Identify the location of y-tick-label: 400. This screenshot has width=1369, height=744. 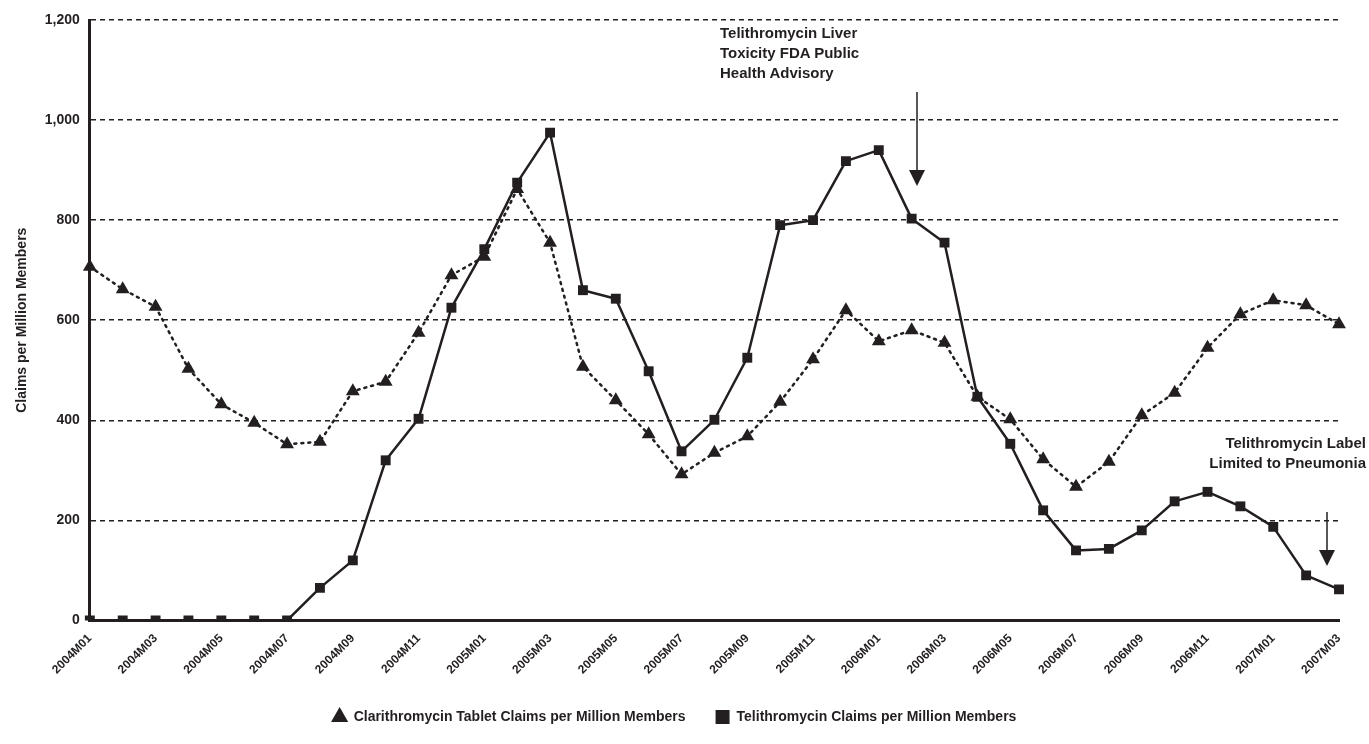
(68, 419).